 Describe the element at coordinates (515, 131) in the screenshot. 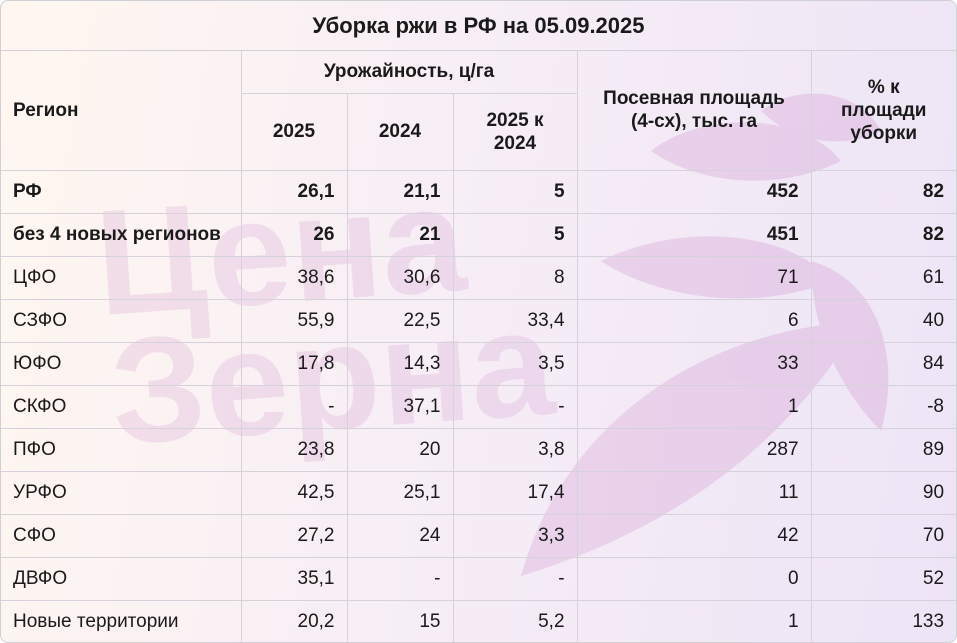

I see `header-diff: 2025 к 2024` at that location.